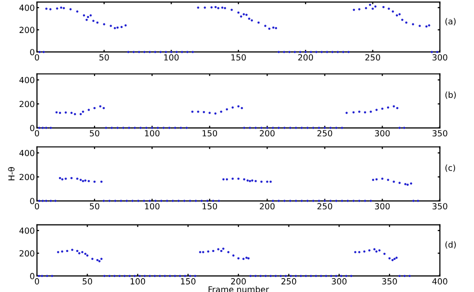 The width and height of the screenshot is (474, 292). Describe the element at coordinates (440, 281) in the screenshot. I see `x-tick-label: 400` at that location.